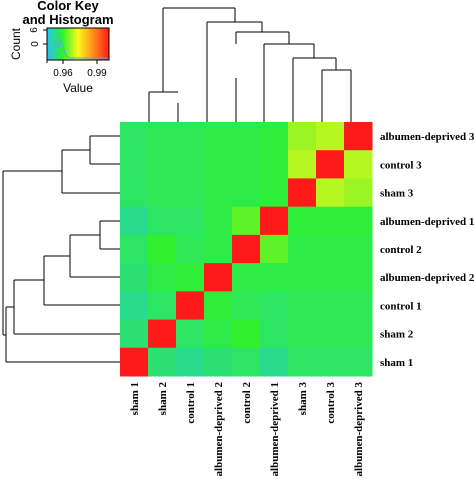  What do you see at coordinates (68, 6) in the screenshot?
I see `color-key-title-line1: Color Key` at bounding box center [68, 6].